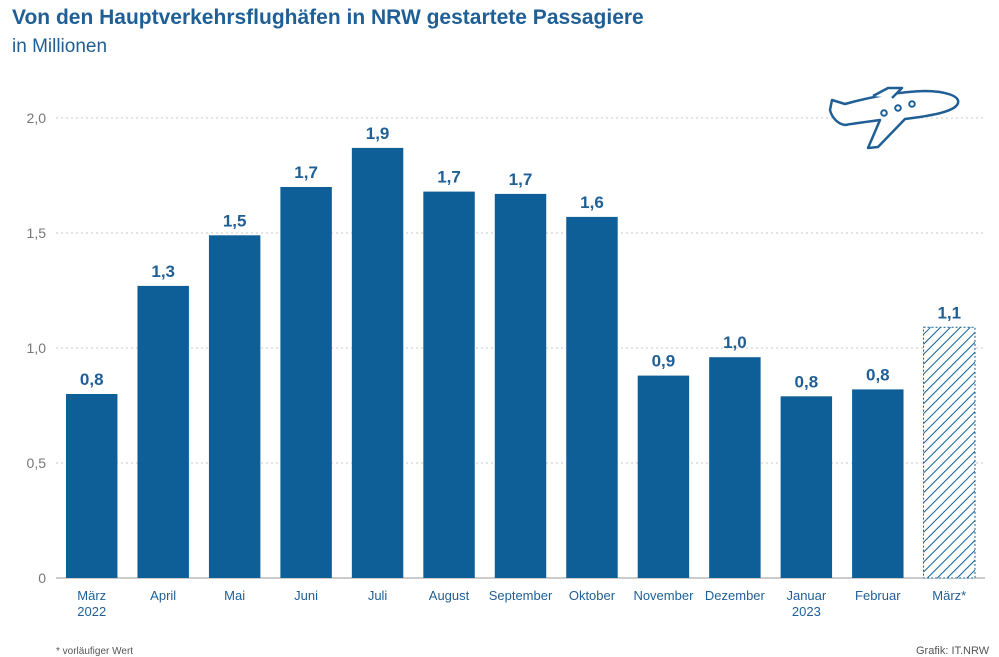 The height and width of the screenshot is (657, 999). Describe the element at coordinates (663, 595) in the screenshot. I see `x-tick-label: November` at that location.